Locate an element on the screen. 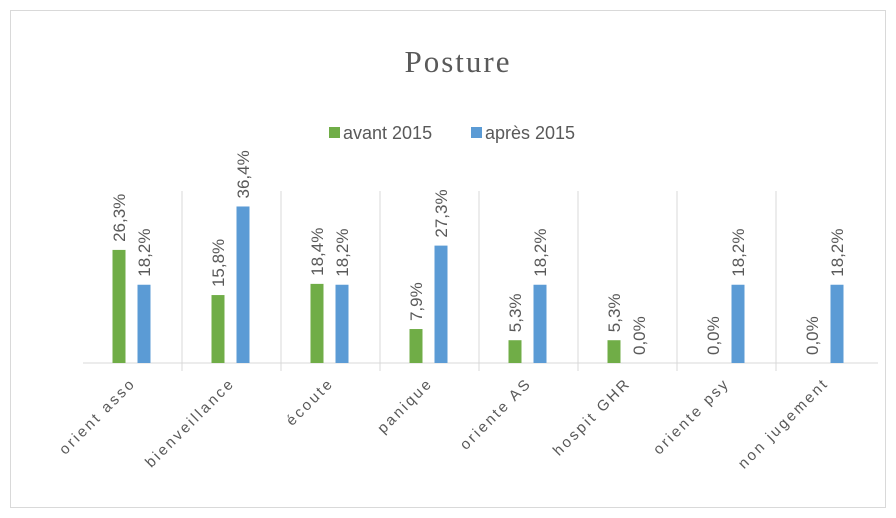  data-label: 27,3% is located at coordinates (441, 213).